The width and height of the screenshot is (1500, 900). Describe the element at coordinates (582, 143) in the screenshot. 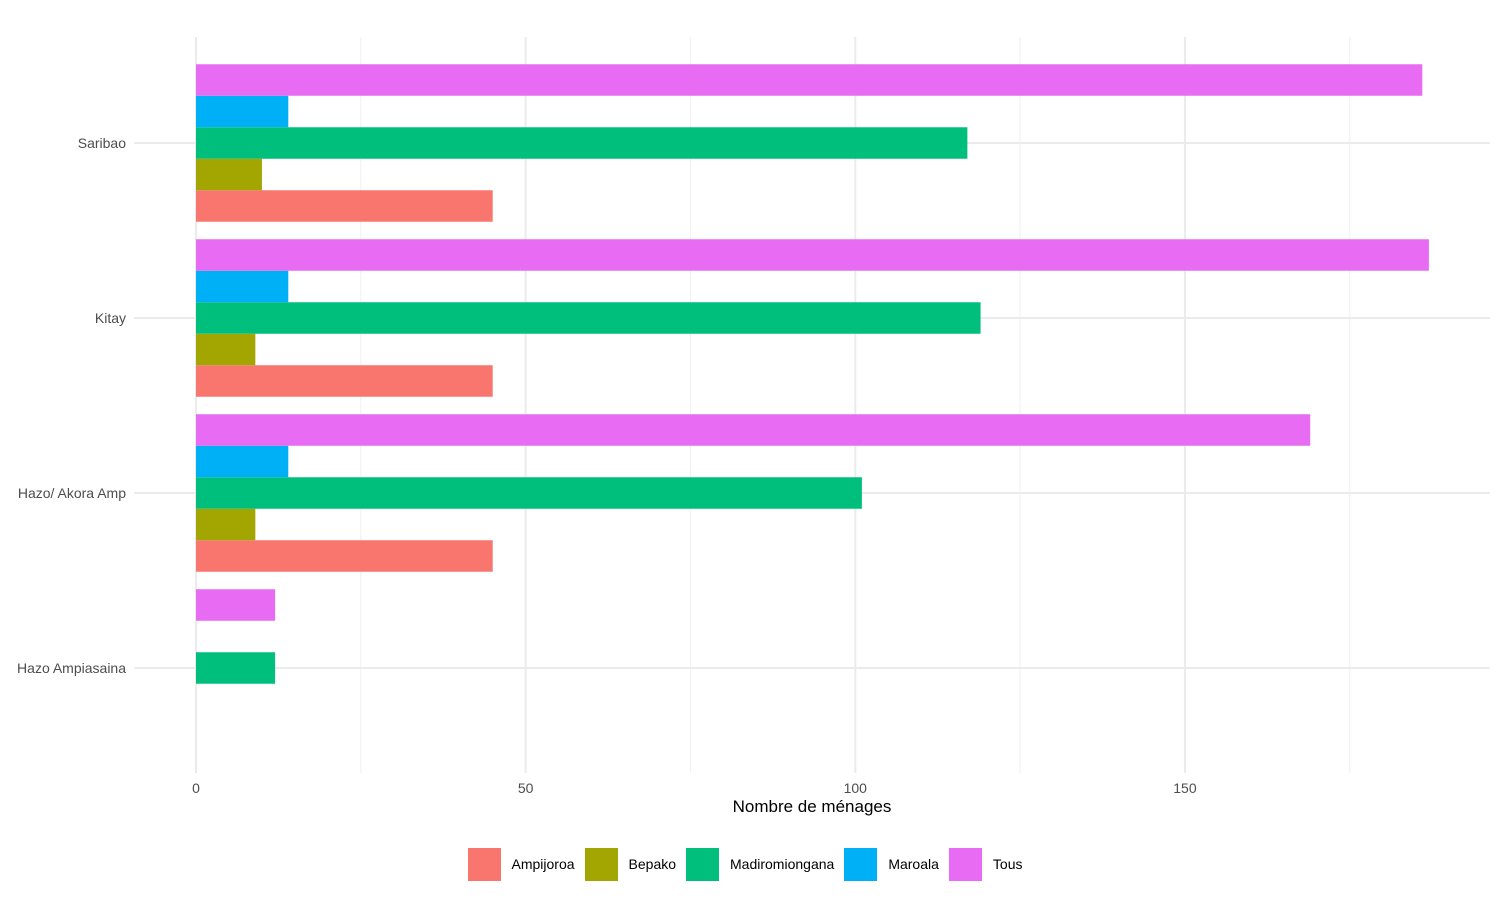

I see `bar-madiromiongana-saribao` at that location.